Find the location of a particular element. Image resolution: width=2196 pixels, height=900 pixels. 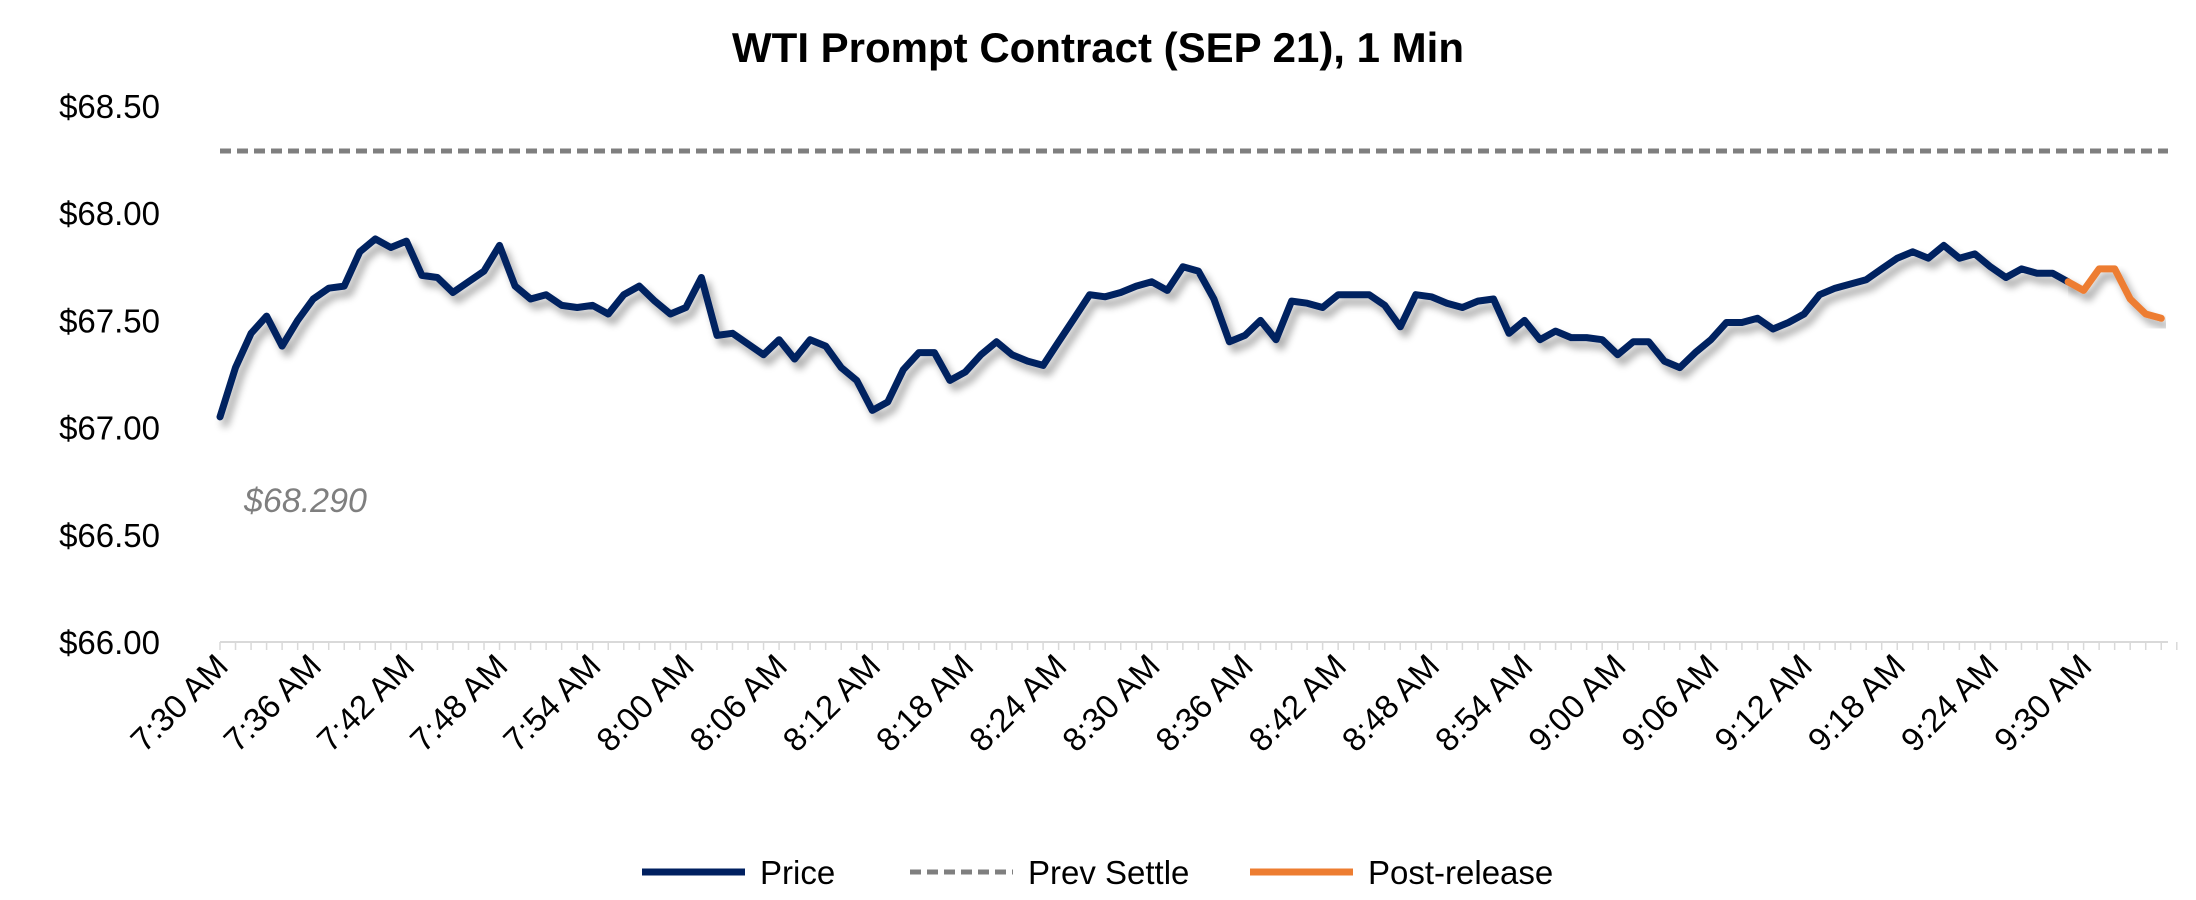

x-tick-label: 9:00 AM is located at coordinates (1577, 703).